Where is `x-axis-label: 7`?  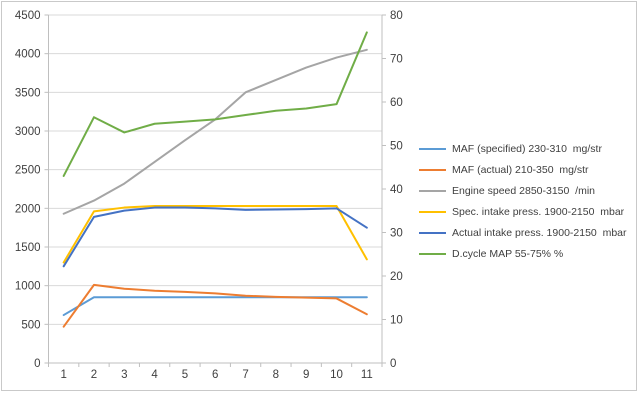 x-axis-label: 7 is located at coordinates (245, 375).